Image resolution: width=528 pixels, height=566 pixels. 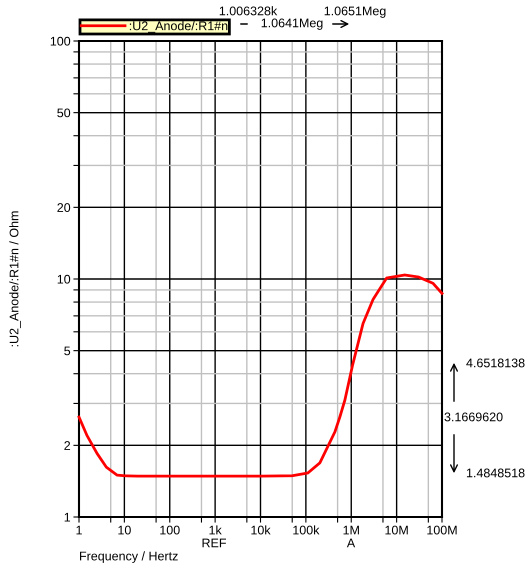 What do you see at coordinates (495, 363) in the screenshot?
I see `text: 4.6518138` at bounding box center [495, 363].